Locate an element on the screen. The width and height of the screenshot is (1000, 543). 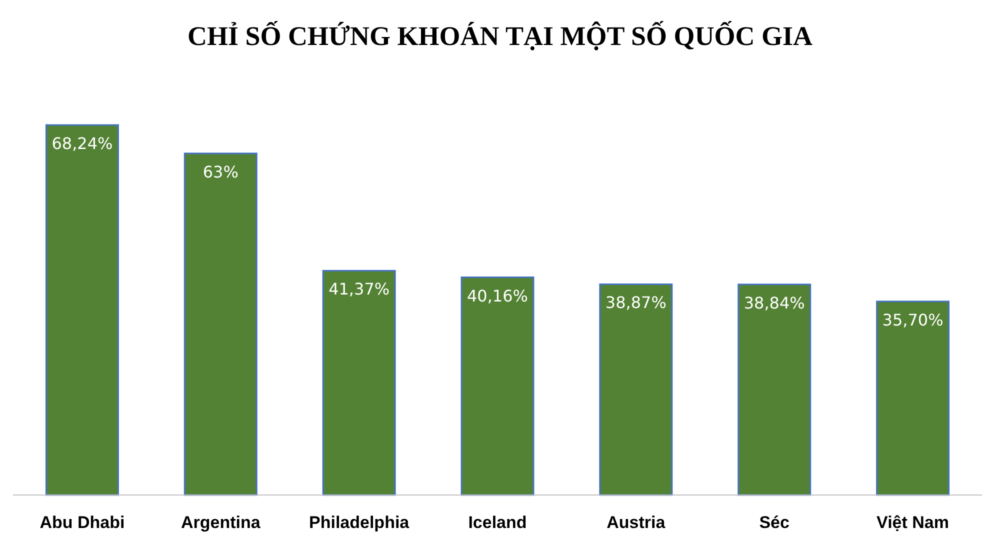
data-label: 41,37% is located at coordinates (359, 289).